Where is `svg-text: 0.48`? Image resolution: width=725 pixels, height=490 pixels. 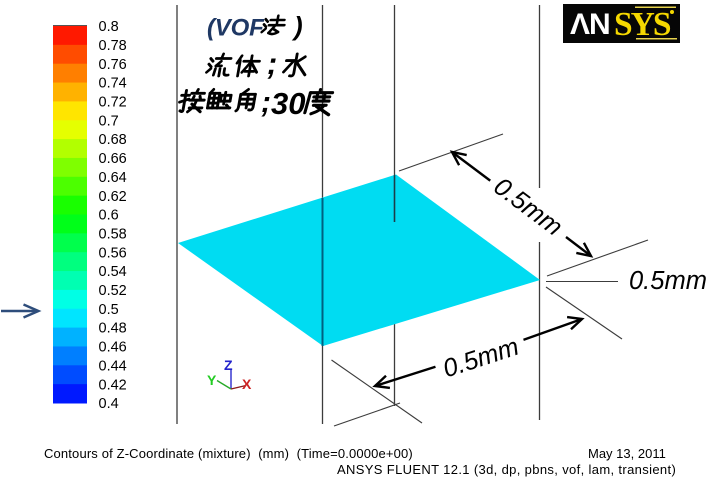 svg-text: 0.48 is located at coordinates (113, 329).